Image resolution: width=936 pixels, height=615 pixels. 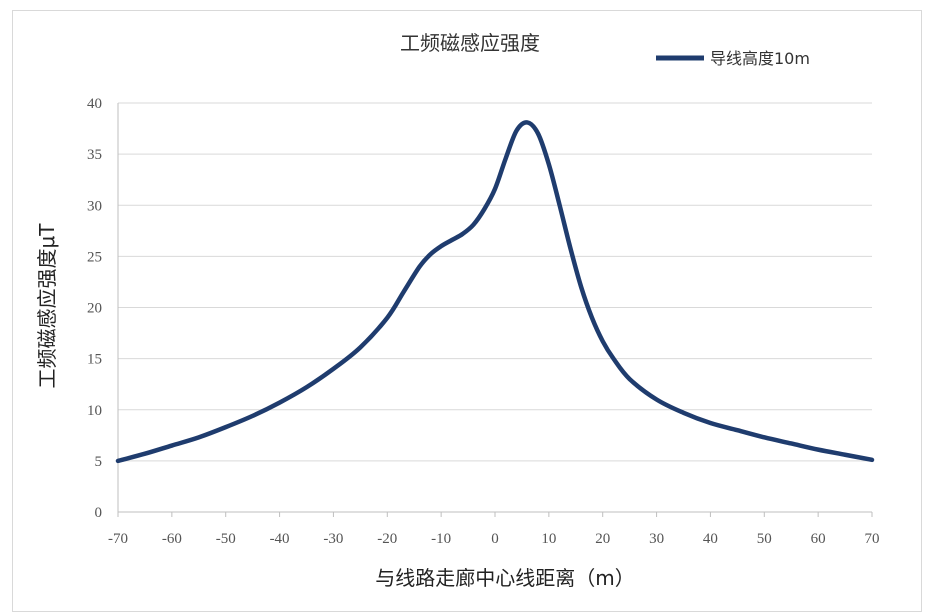 What do you see at coordinates (710, 539) in the screenshot?
I see `x-tick-label: 40` at bounding box center [710, 539].